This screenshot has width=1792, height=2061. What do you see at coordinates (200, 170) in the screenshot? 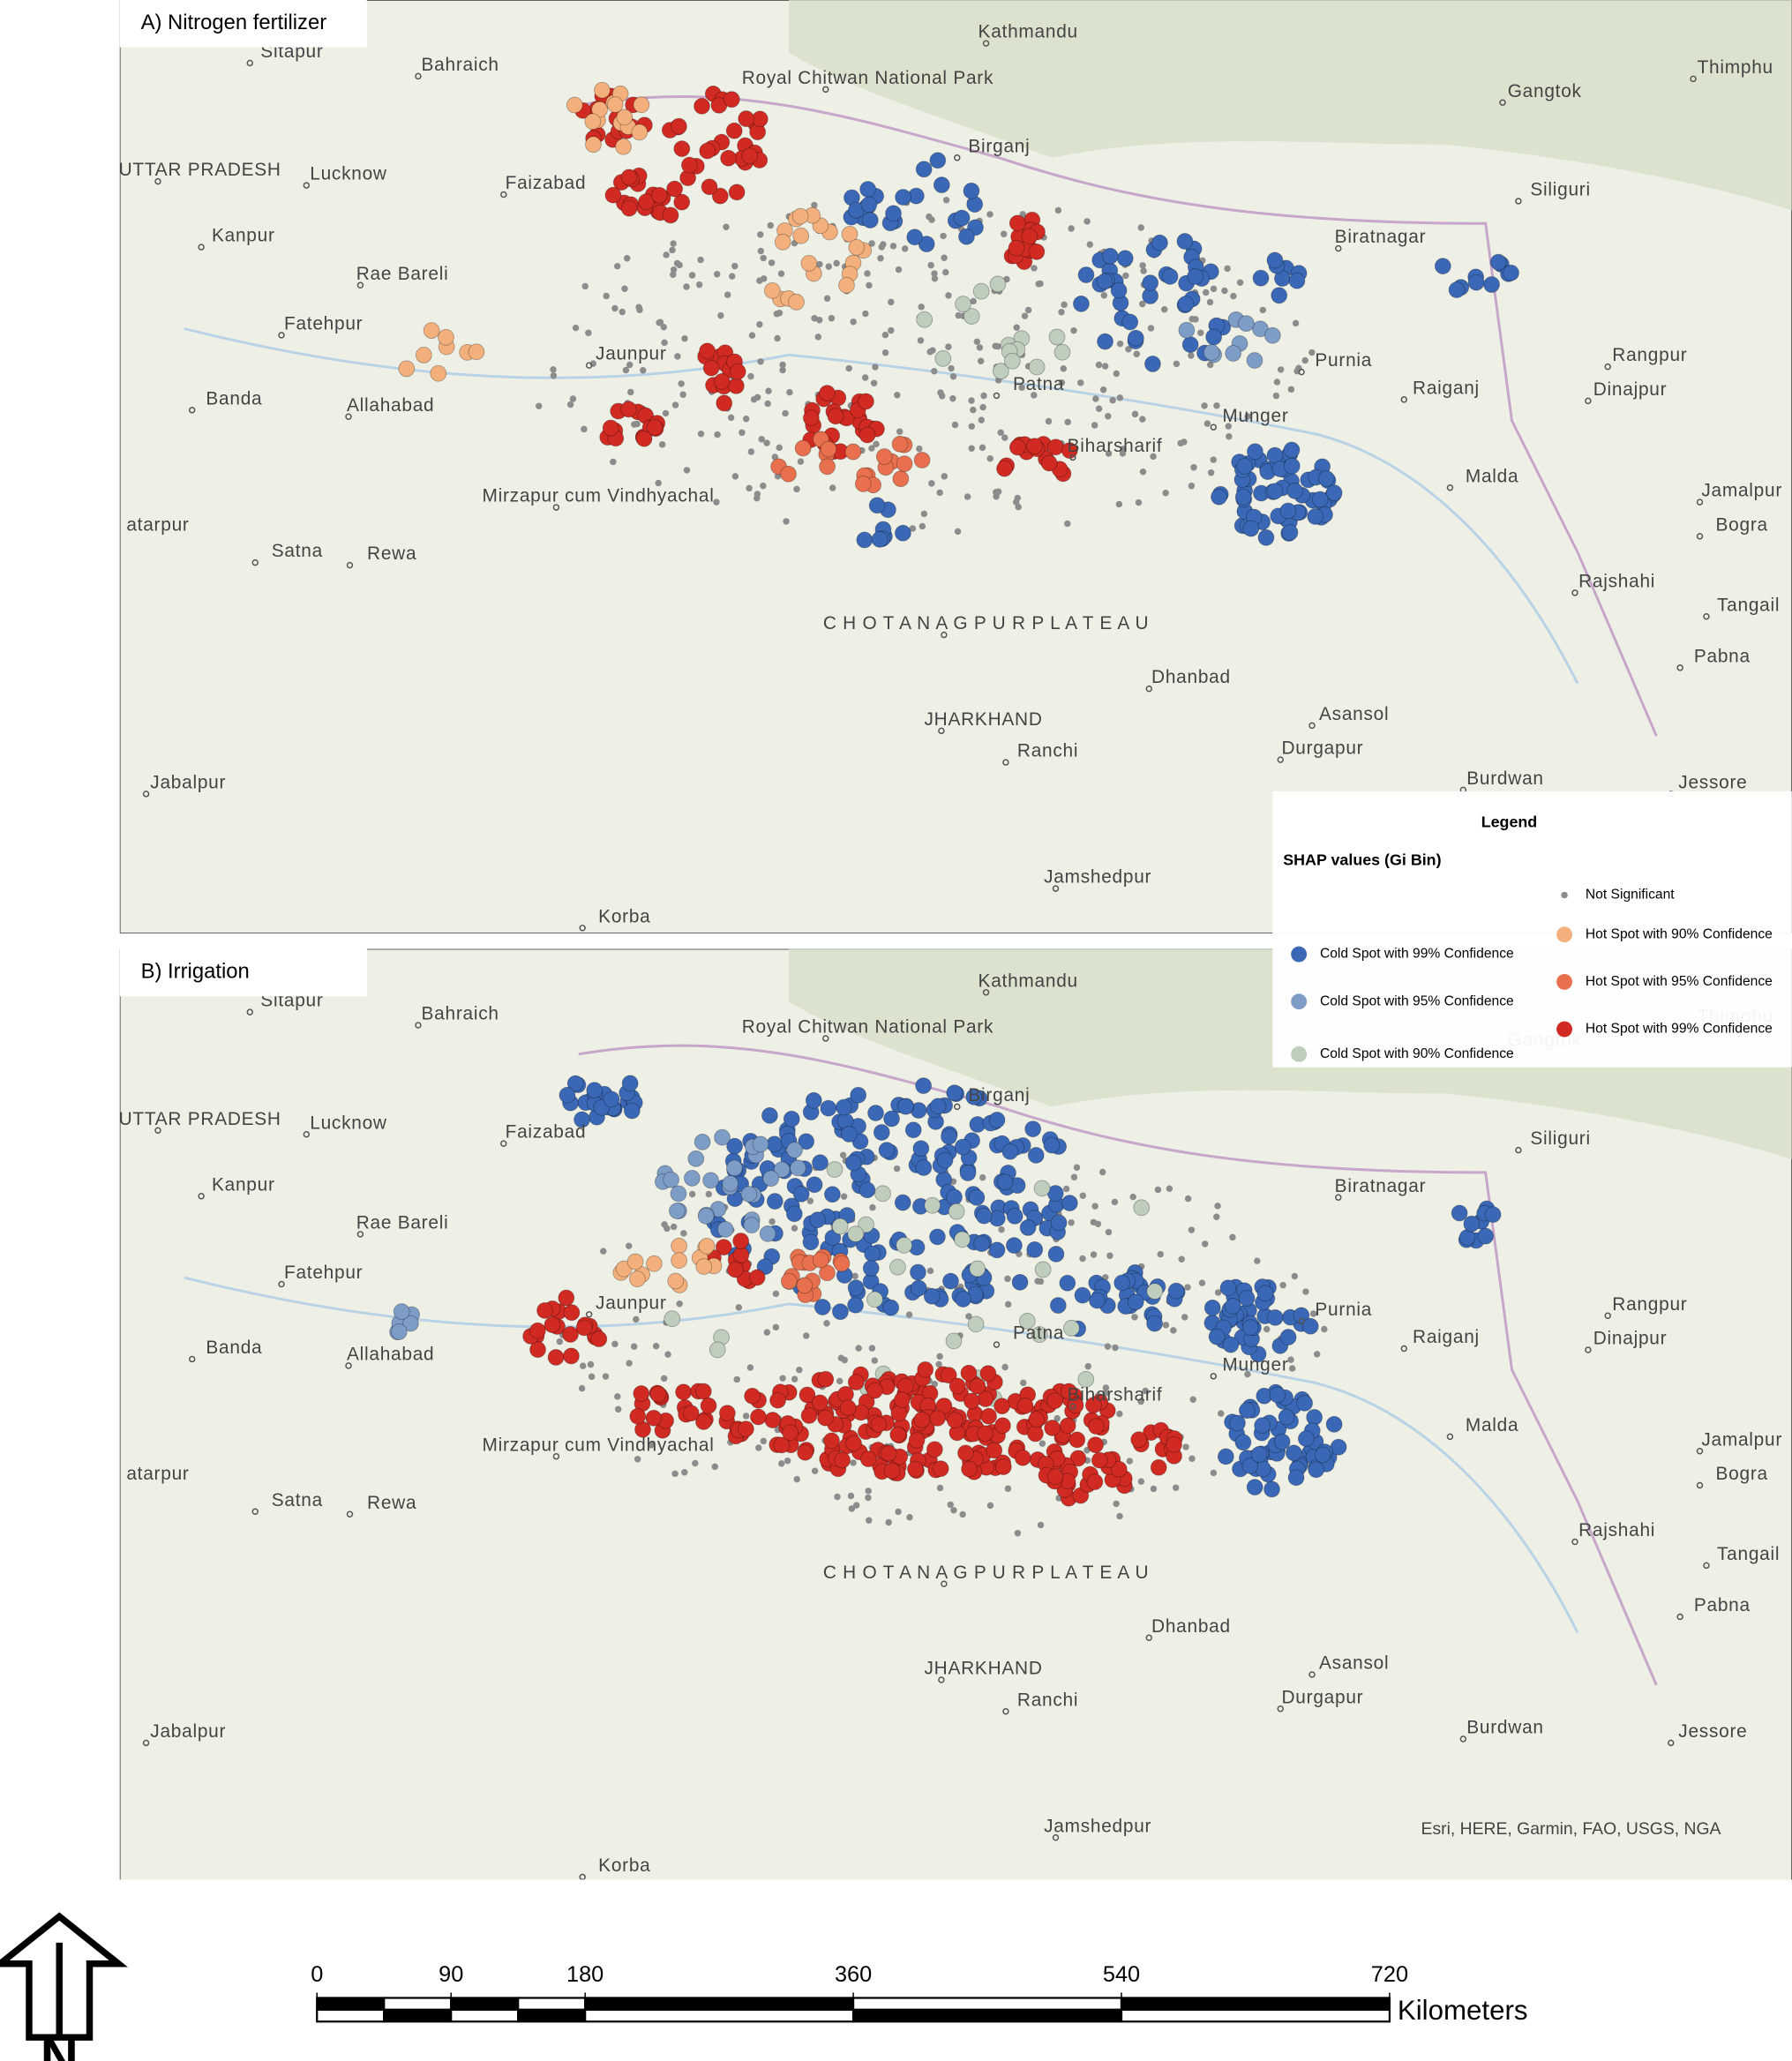
I see `place-label: UTTAR PRADESH` at bounding box center [200, 170].